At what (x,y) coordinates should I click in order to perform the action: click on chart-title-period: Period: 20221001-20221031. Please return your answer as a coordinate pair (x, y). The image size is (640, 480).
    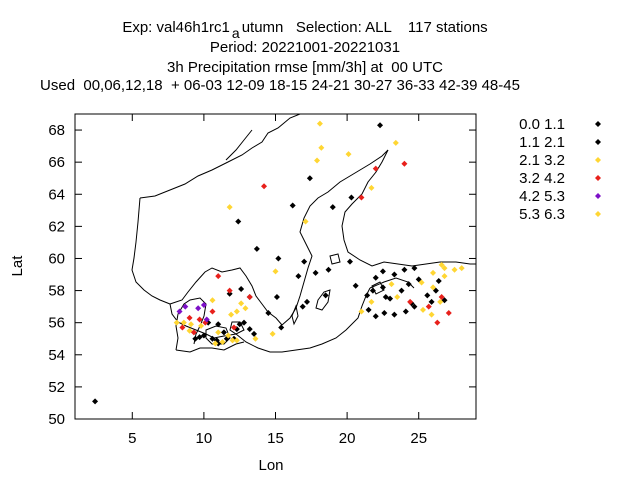
    Looking at the image, I should click on (305, 47).